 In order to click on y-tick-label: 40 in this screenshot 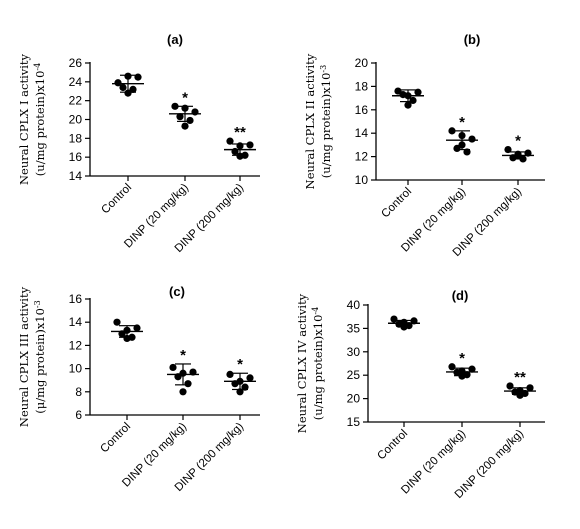, I will do `click(354, 305)`.